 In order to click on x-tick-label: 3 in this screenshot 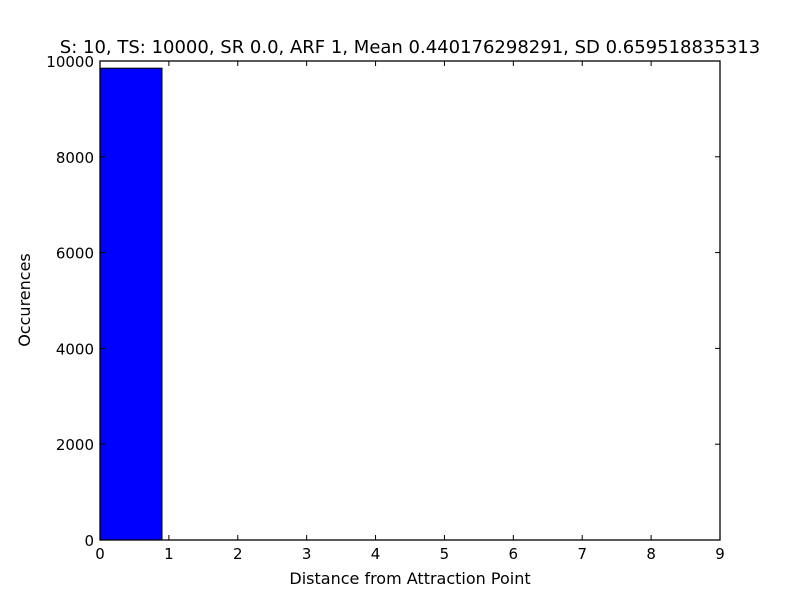, I will do `click(307, 554)`.